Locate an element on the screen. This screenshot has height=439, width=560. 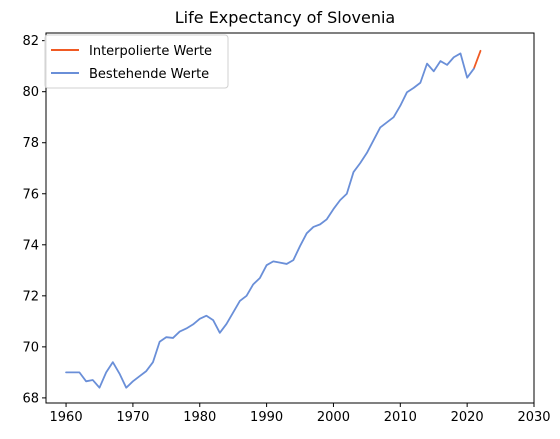
x-tick-label: 2030 is located at coordinates (533, 417).